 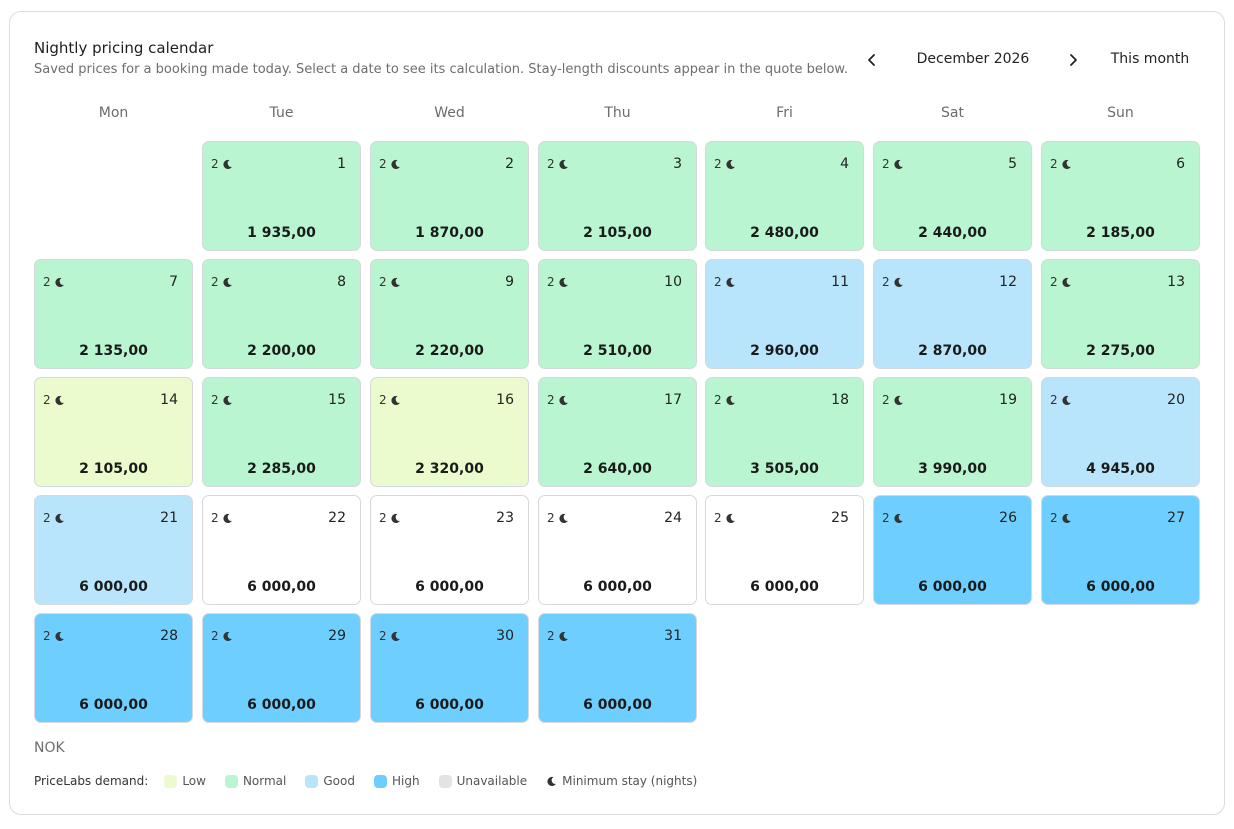 I want to click on day-price: 3 505,00, so click(x=784, y=469).